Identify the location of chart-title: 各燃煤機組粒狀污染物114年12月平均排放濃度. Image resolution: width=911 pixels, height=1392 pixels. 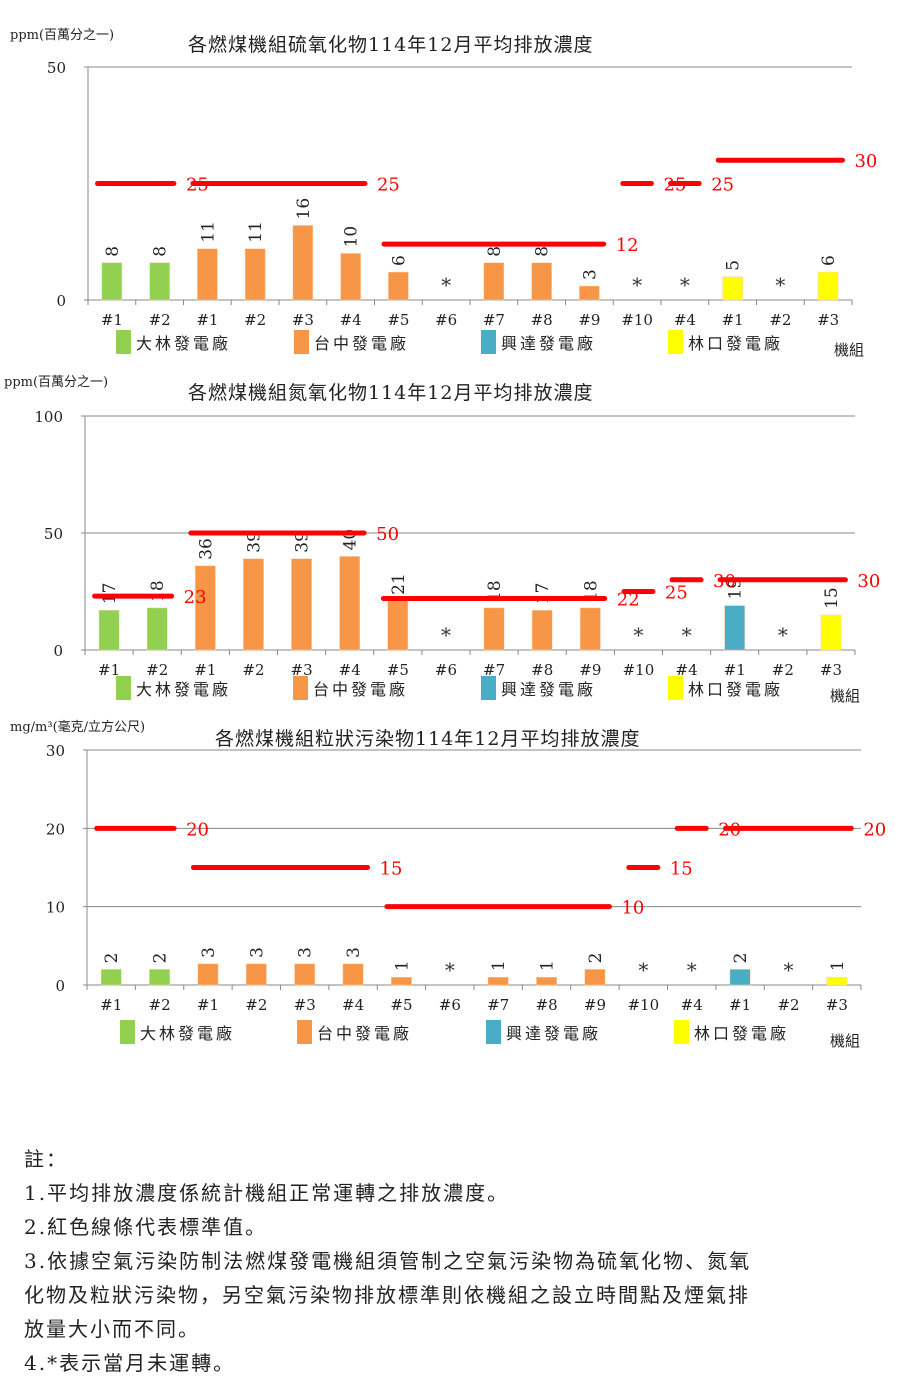
(428, 739).